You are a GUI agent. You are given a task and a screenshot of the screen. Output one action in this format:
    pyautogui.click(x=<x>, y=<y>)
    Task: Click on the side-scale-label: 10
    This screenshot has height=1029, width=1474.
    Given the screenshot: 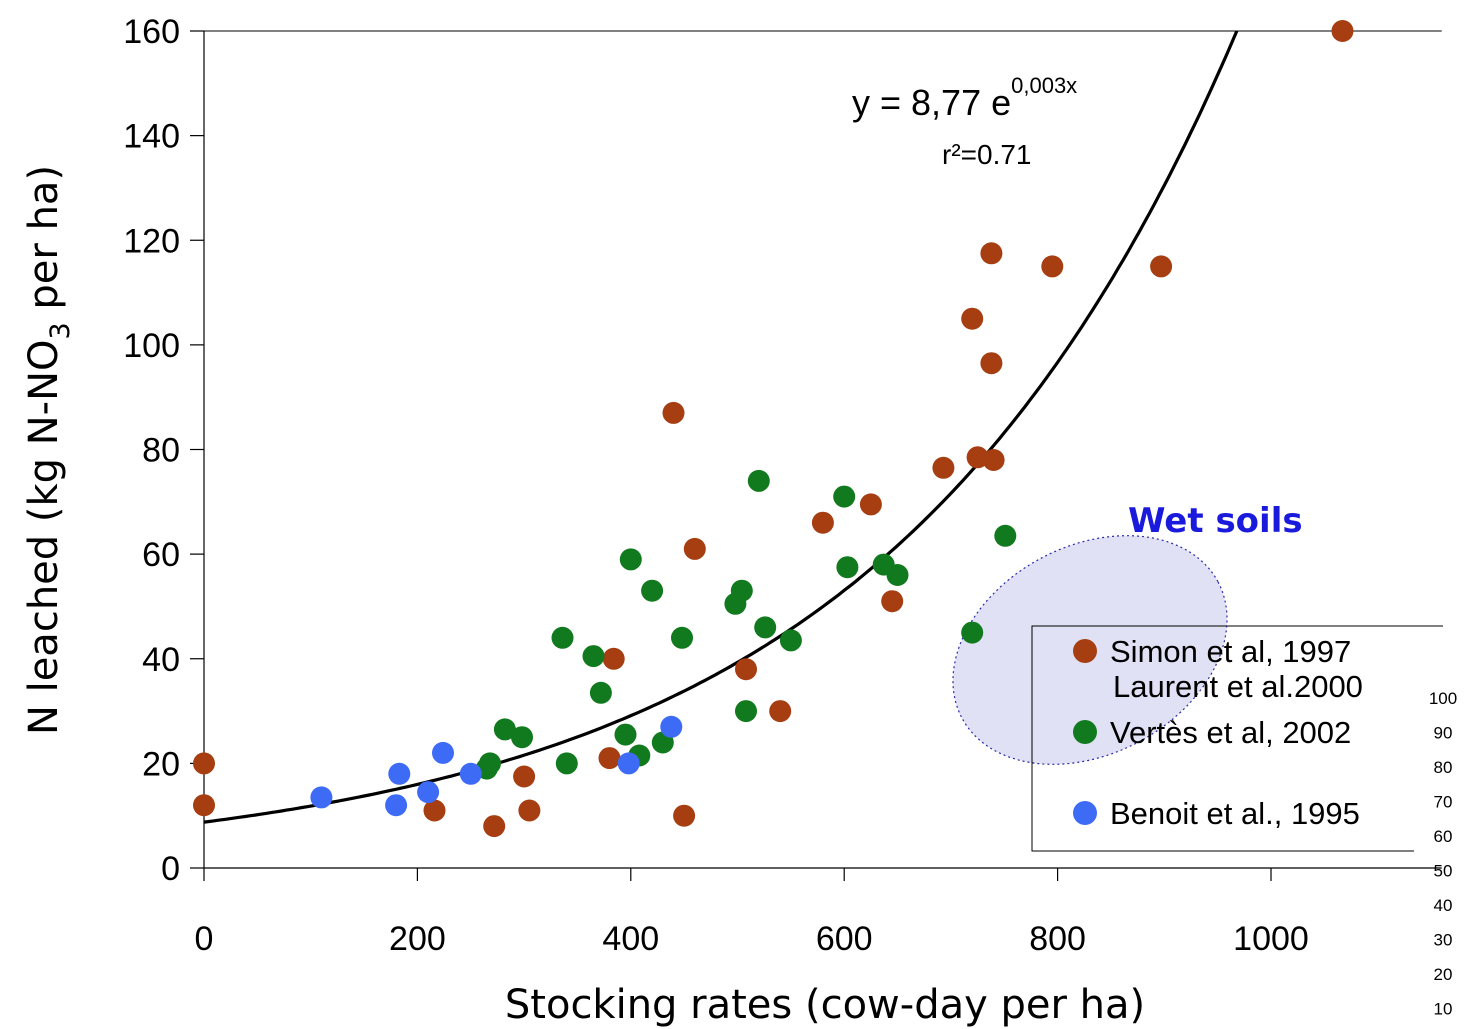 What is the action you would take?
    pyautogui.click(x=1443, y=1009)
    